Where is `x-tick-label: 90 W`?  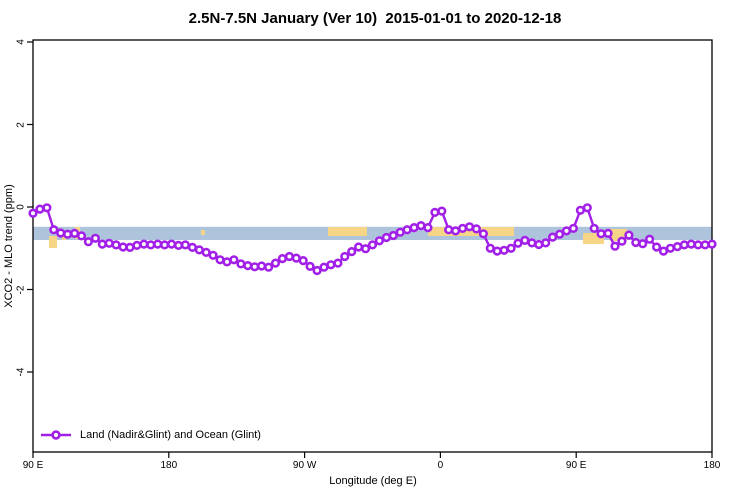 x-tick-label: 90 W is located at coordinates (304, 465).